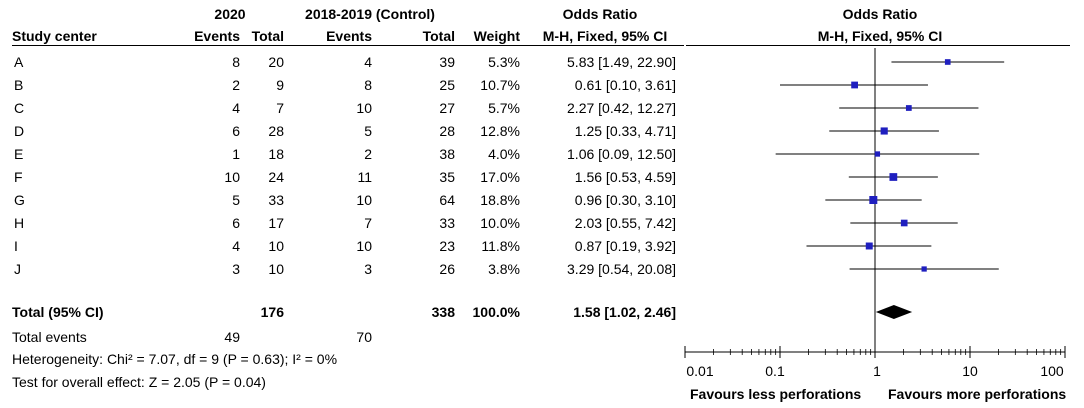 This screenshot has height=408, width=1084. Describe the element at coordinates (500, 177) in the screenshot. I see `weight: 17.0%` at that location.